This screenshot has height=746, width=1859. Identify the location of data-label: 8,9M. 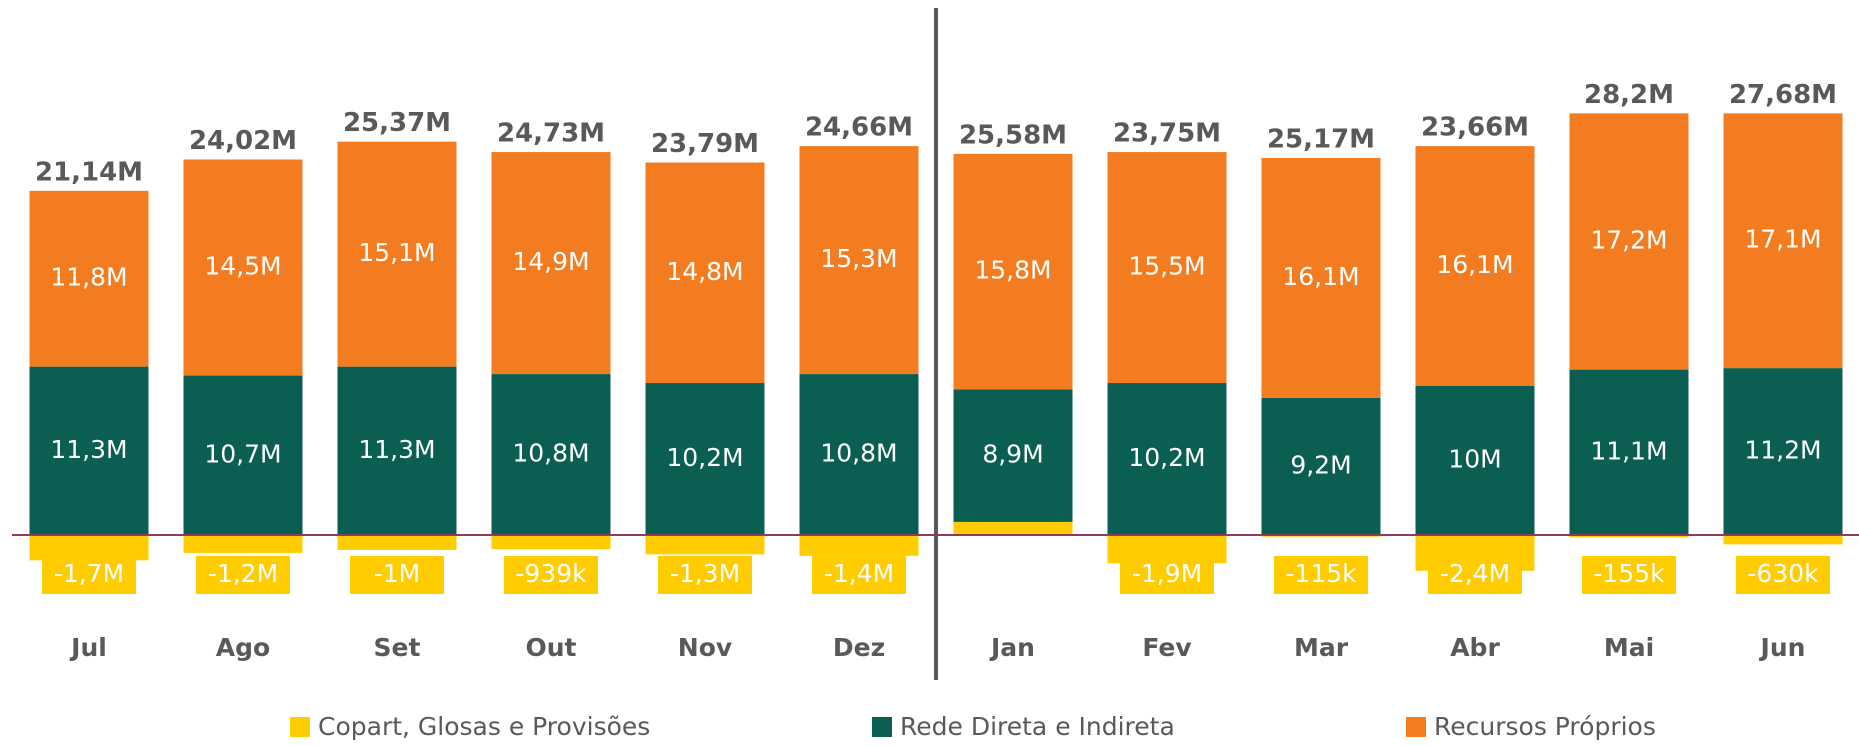
(1012, 454).